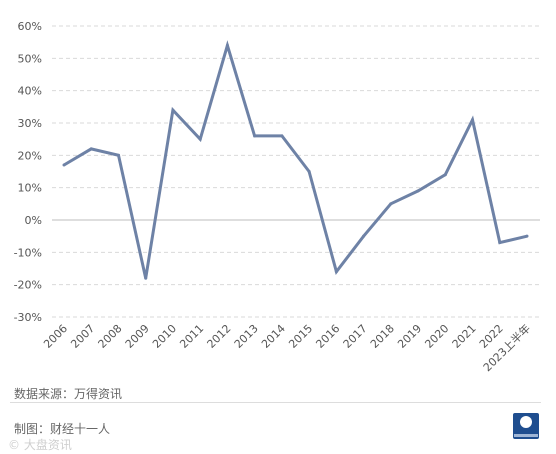  I want to click on data-source-note: 数据来源：万得资讯, so click(68, 394).